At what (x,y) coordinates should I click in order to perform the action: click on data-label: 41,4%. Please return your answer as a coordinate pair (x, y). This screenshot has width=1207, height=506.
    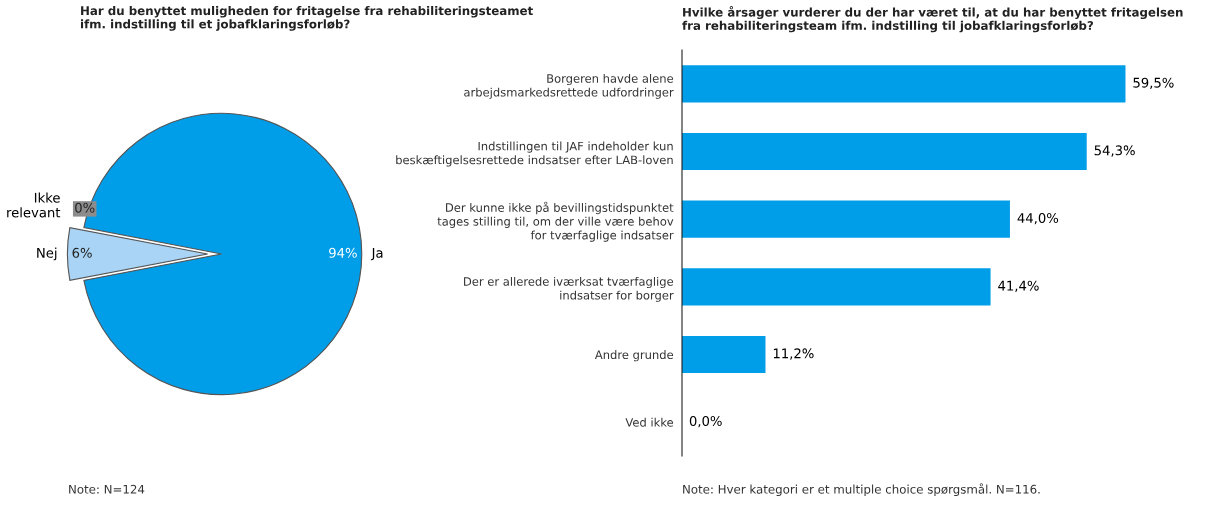
    Looking at the image, I should click on (1018, 286).